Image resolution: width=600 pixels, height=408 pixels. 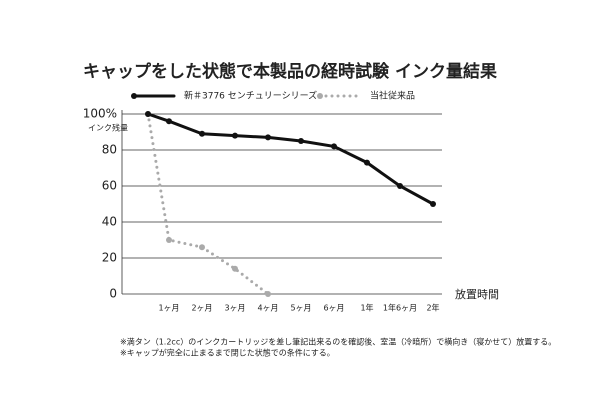 What do you see at coordinates (201, 308) in the screenshot?
I see `x-tick-label: 2ヶ月` at bounding box center [201, 308].